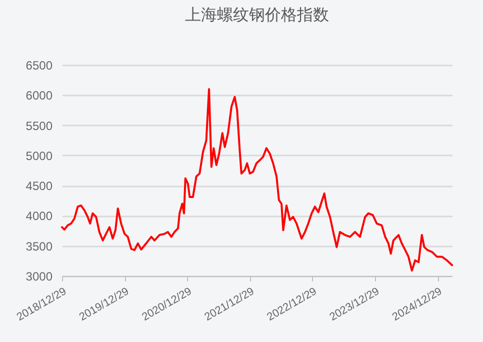  Describe the element at coordinates (39, 65) in the screenshot. I see `y-tick-label: 6500` at that location.